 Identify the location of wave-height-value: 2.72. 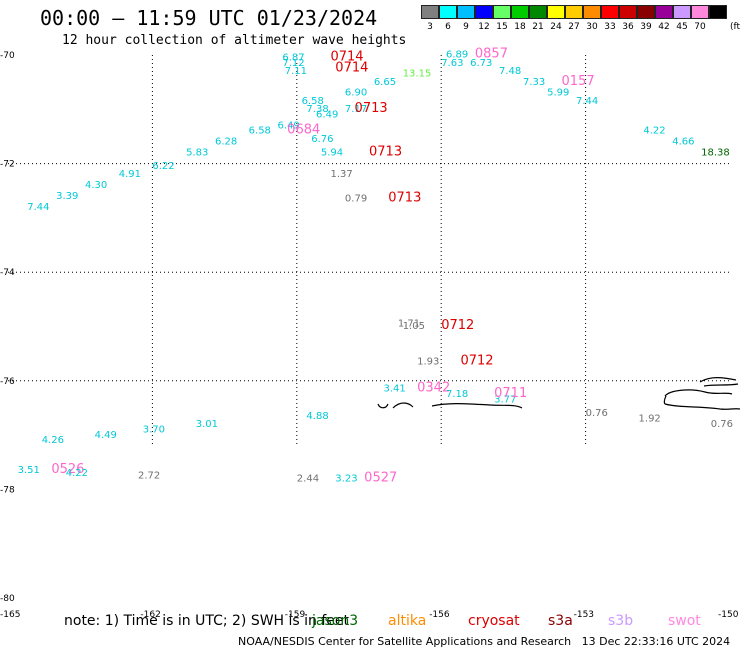
(149, 476).